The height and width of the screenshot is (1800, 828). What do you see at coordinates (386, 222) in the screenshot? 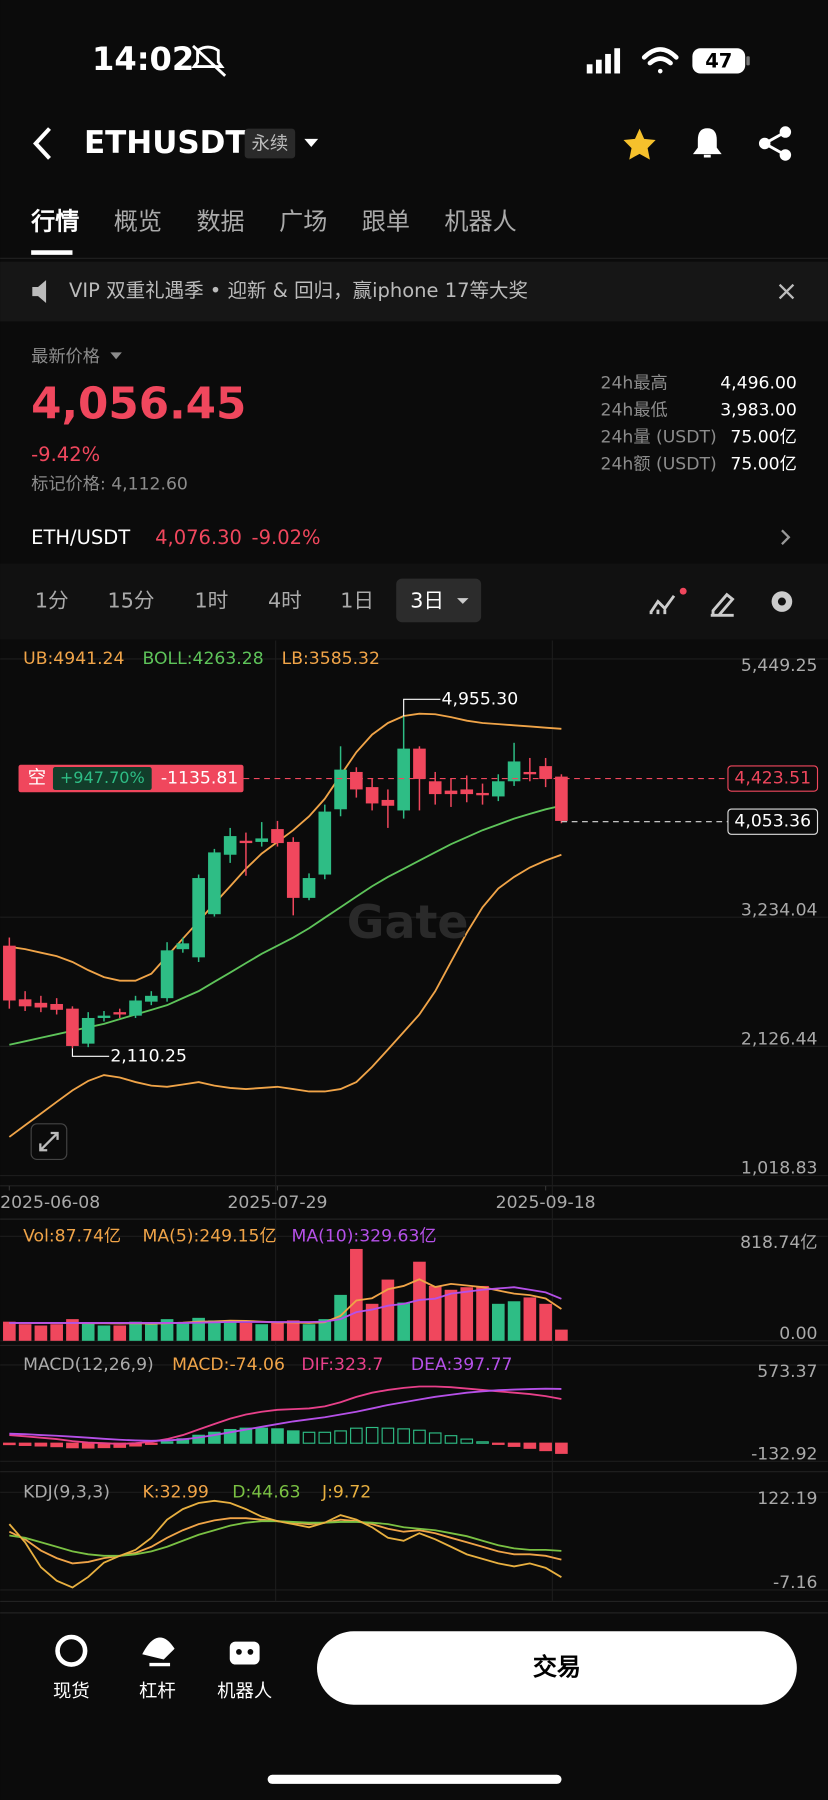
I see `tab: 跟单` at bounding box center [386, 222].